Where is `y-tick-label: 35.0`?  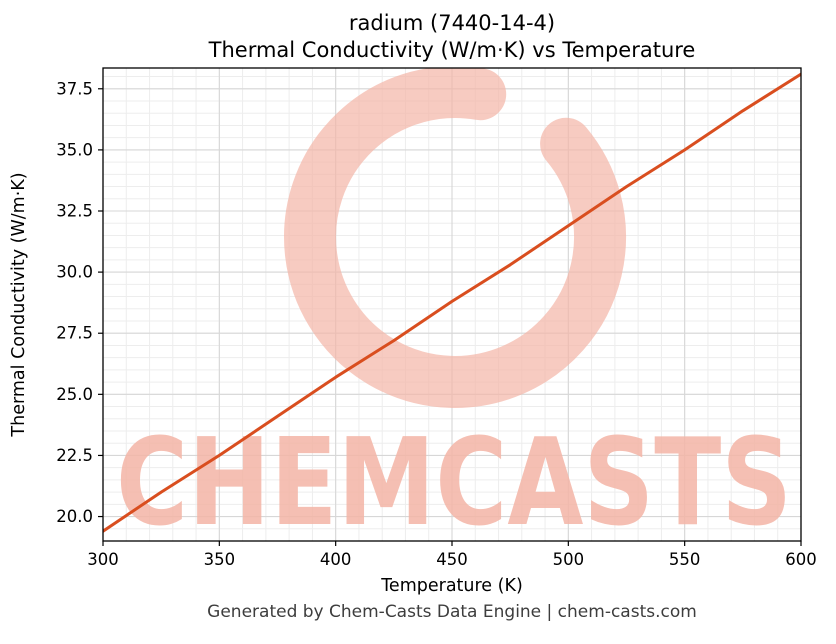 y-tick-label: 35.0 is located at coordinates (74, 149).